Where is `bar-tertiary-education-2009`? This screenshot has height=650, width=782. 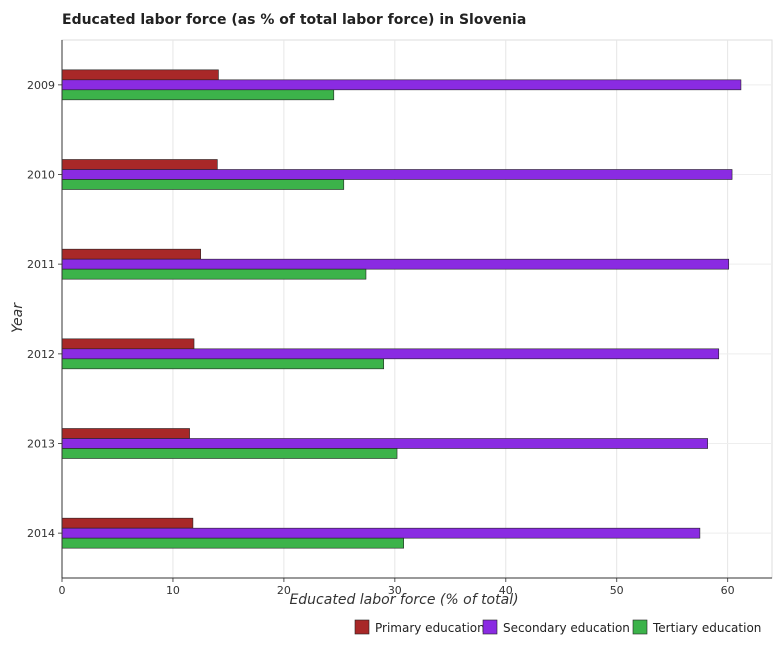 bar-tertiary-education-2009 is located at coordinates (198, 95).